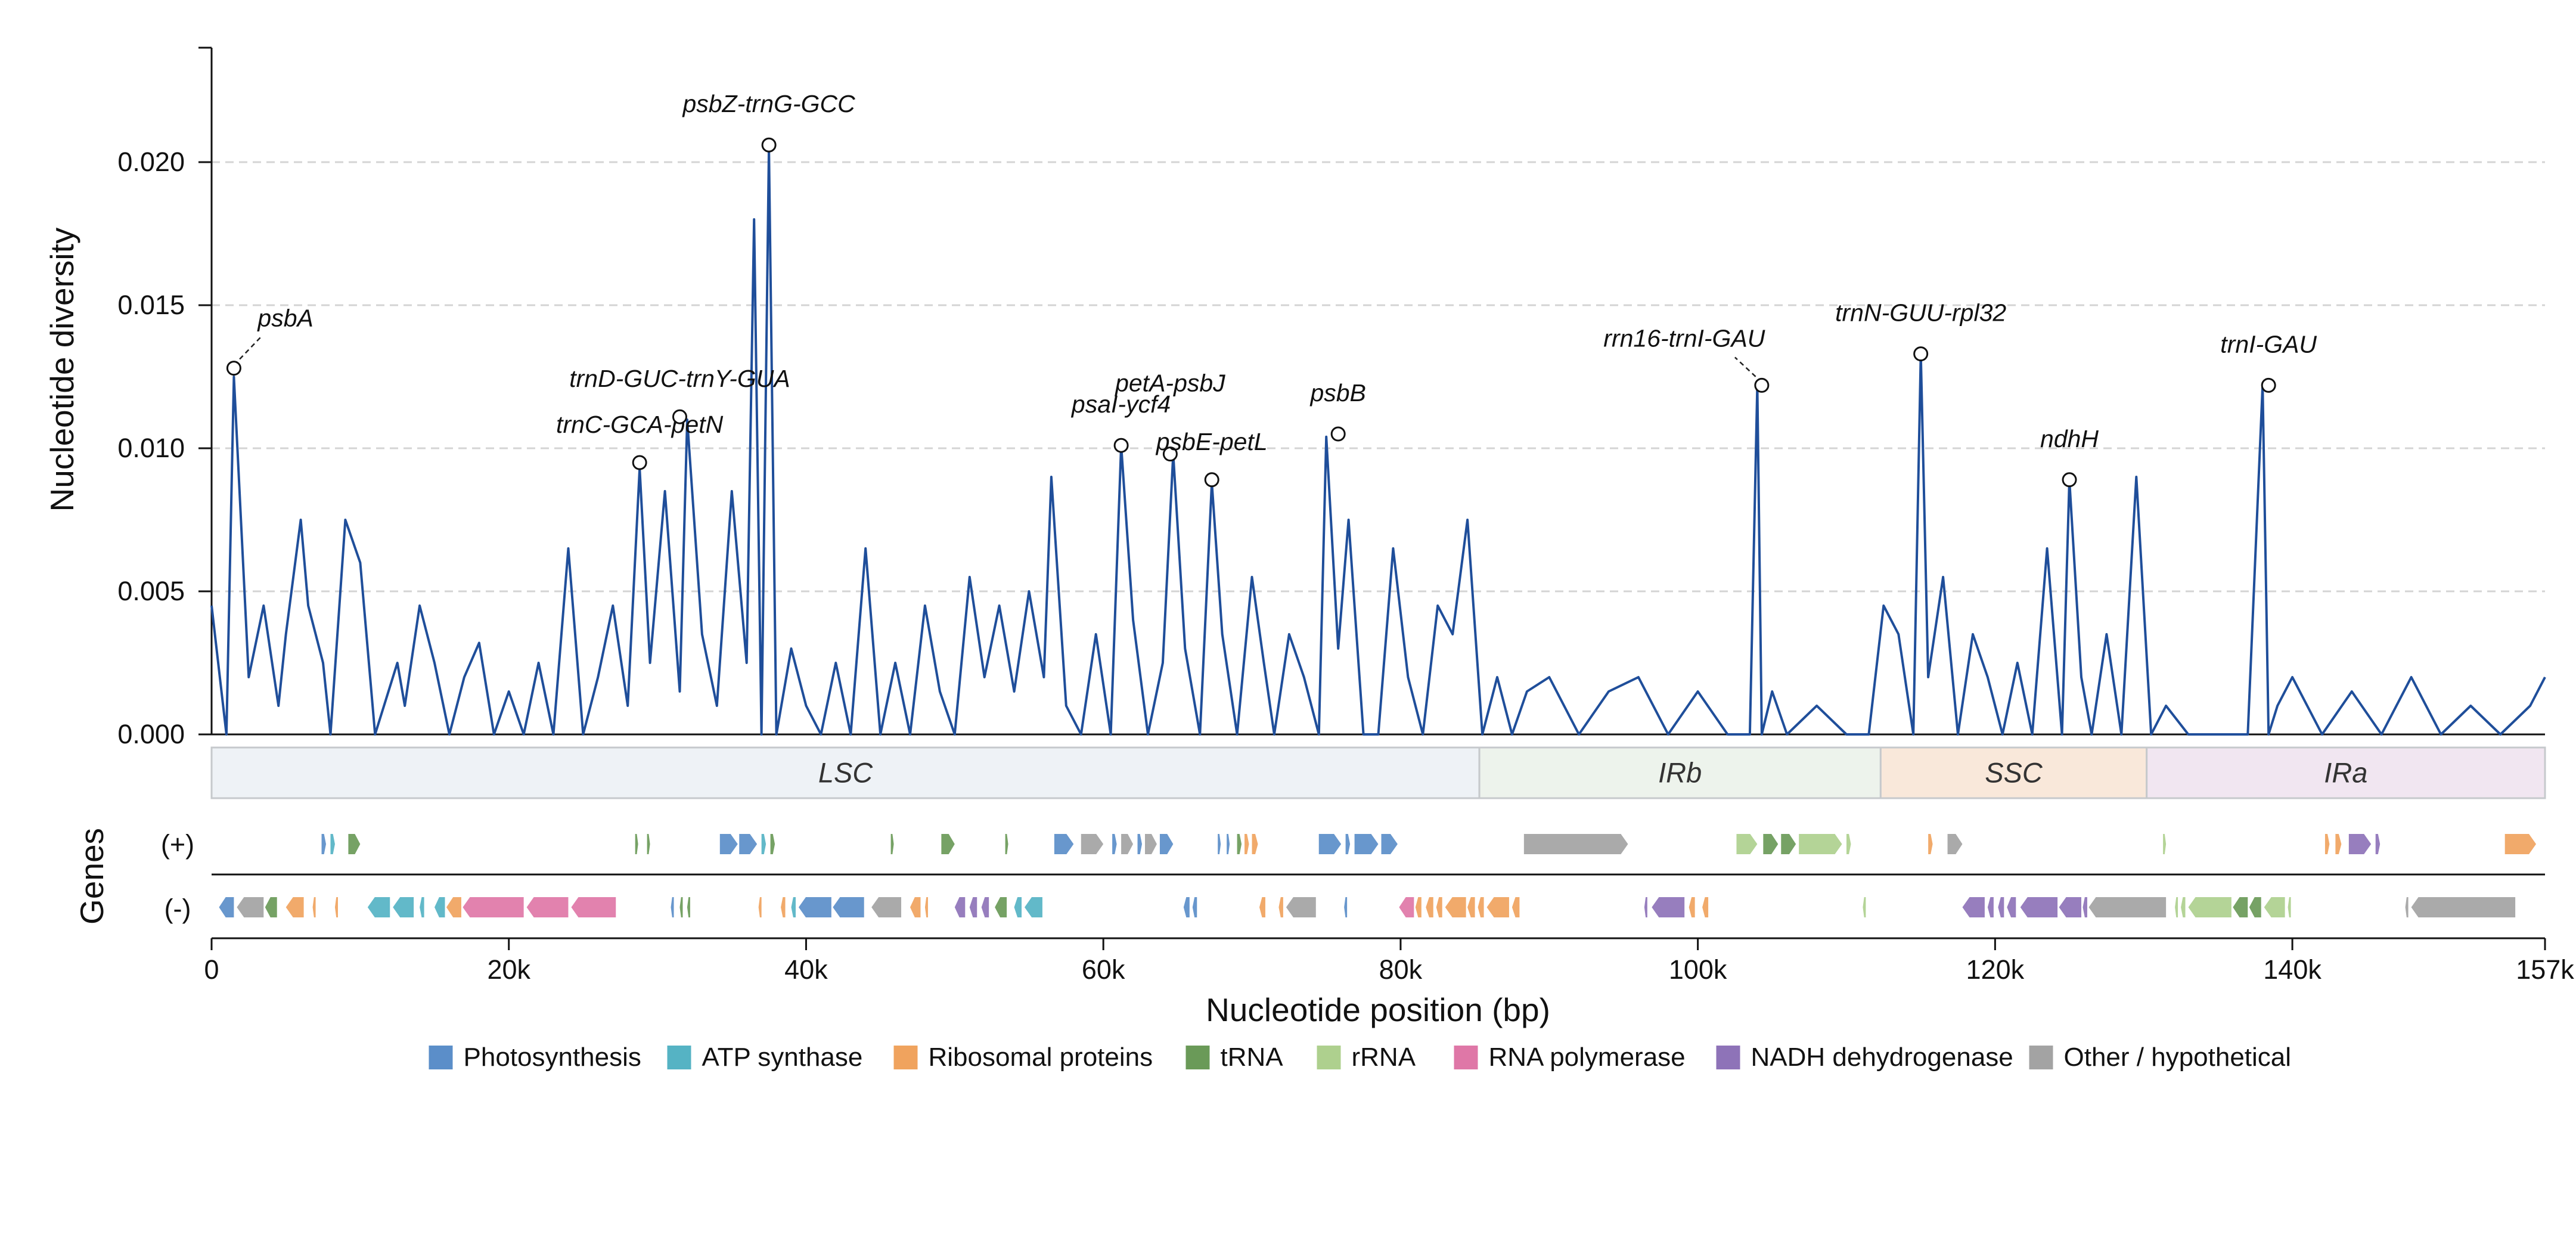 The image size is (2576, 1253). I want to click on legend-label: NADH dehydrogenase, so click(1882, 1057).